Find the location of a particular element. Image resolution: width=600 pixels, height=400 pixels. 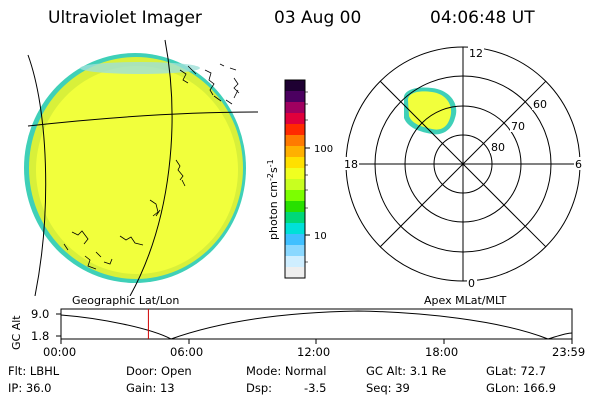

meridian-line-center is located at coordinates (151, 167).